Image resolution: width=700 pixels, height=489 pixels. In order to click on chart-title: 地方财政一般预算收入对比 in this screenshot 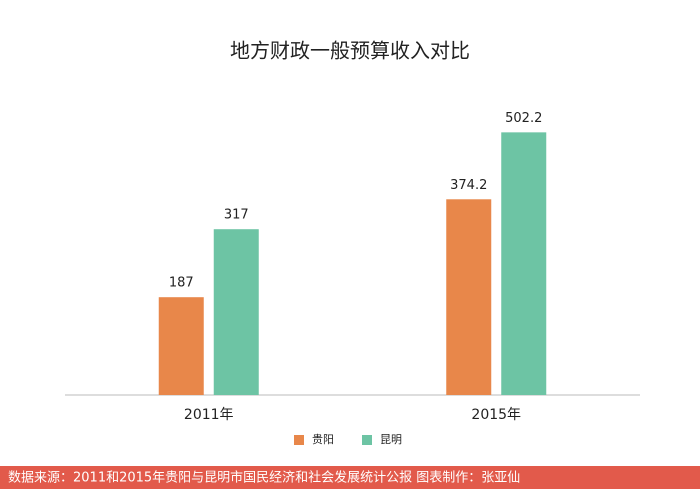, I will do `click(350, 51)`.